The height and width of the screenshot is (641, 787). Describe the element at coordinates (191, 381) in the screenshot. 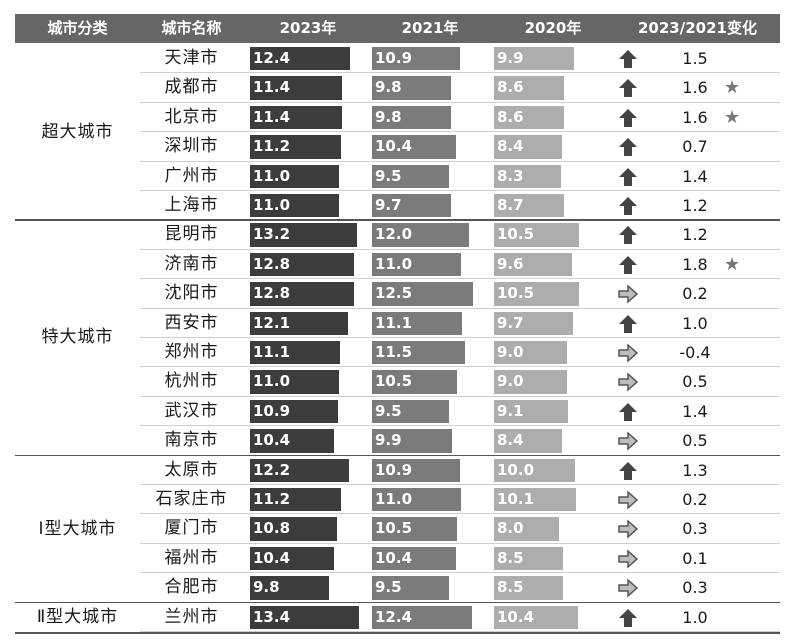

I see `city-name: 杭州市` at that location.